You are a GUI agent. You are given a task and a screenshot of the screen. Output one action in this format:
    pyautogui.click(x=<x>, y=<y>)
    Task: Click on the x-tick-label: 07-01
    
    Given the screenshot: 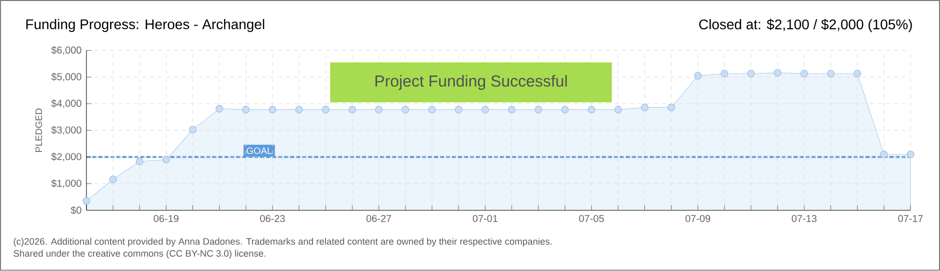 What is the action you would take?
    pyautogui.click(x=485, y=218)
    